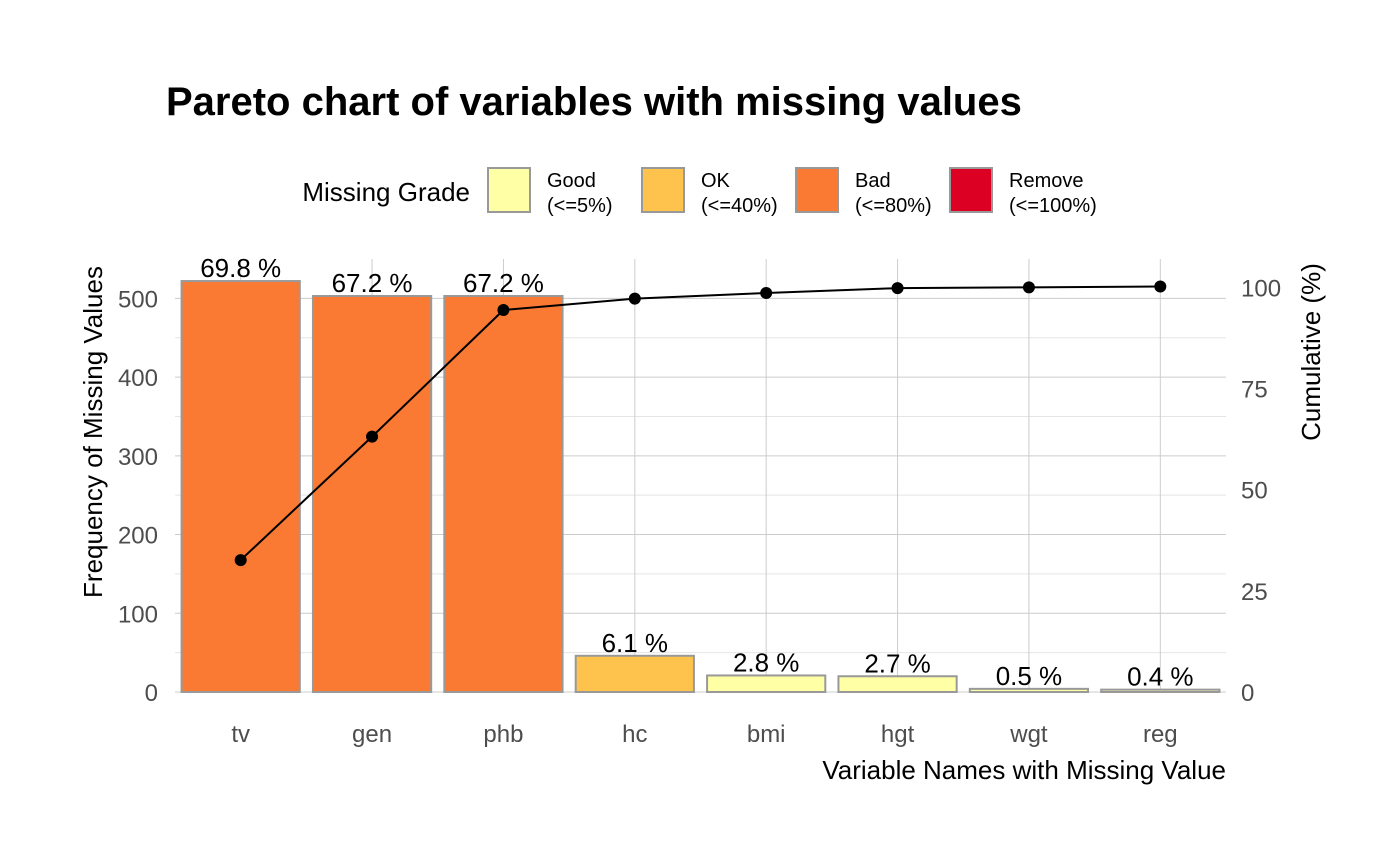  Describe the element at coordinates (372, 494) in the screenshot. I see `bar-gen` at that location.